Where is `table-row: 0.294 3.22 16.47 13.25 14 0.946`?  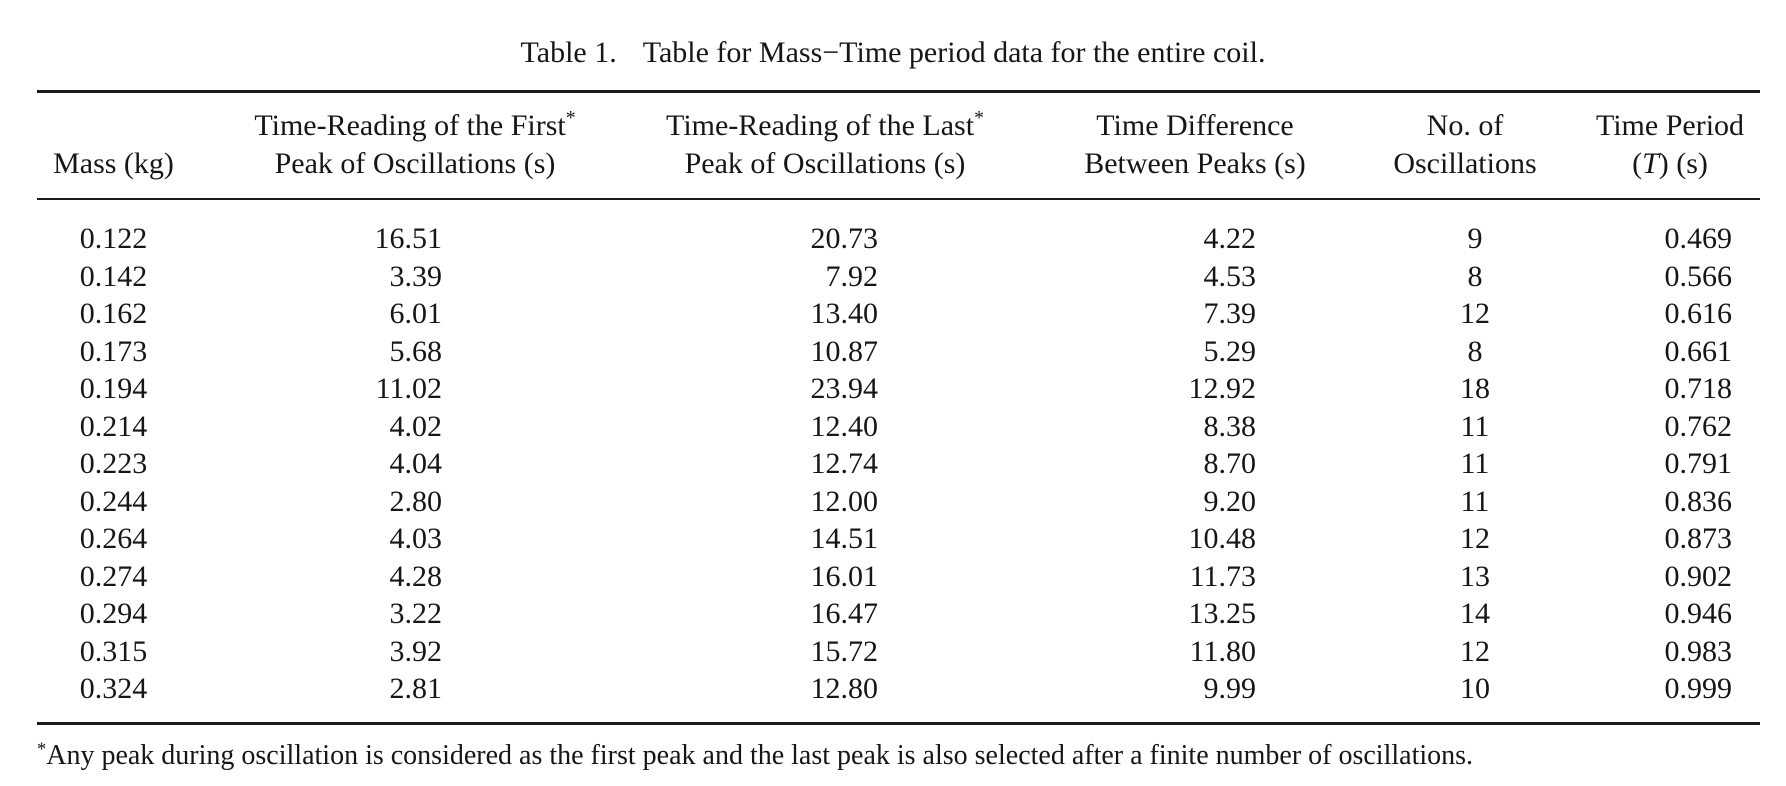
table-row: 0.294 3.22 16.47 13.25 14 0.946 is located at coordinates (898, 614).